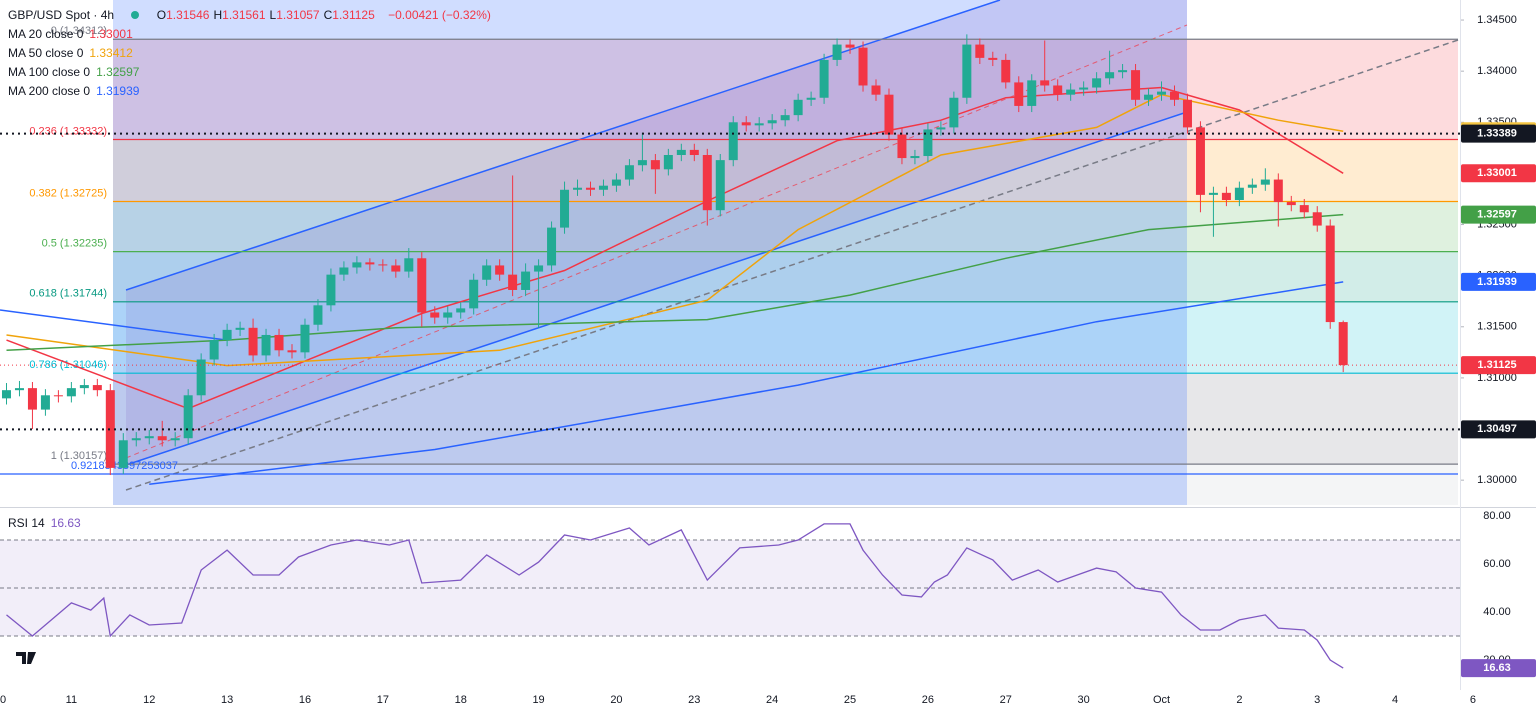 This screenshot has width=1536, height=712. I want to click on rsi-badge-label: 16.63, so click(1497, 668).